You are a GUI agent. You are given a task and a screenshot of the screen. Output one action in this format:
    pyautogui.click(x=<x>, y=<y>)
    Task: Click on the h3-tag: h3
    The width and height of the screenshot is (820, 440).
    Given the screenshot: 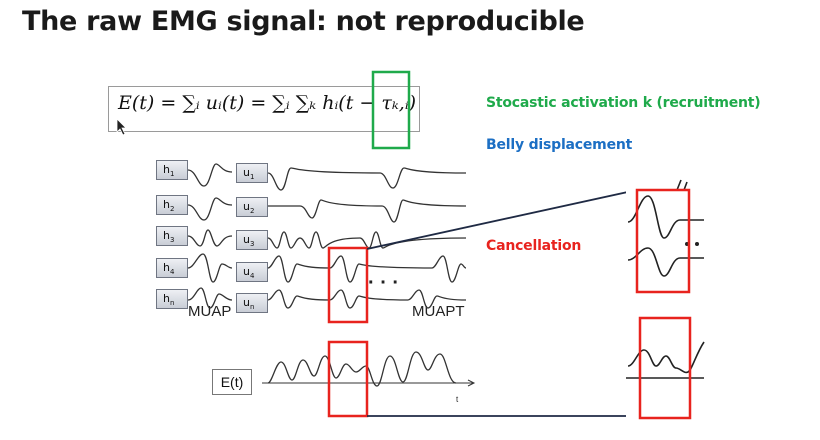 What is the action you would take?
    pyautogui.click(x=172, y=236)
    